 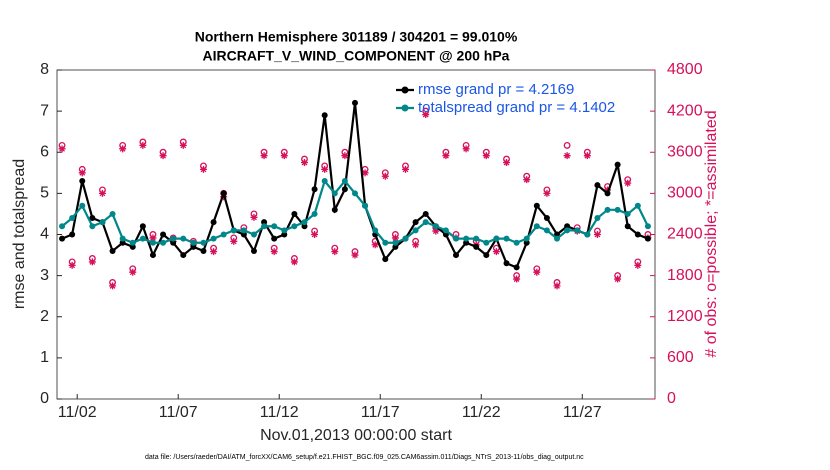 What do you see at coordinates (516, 107) in the screenshot?
I see `legend-label: totalspread grand pr = 4.1402` at bounding box center [516, 107].